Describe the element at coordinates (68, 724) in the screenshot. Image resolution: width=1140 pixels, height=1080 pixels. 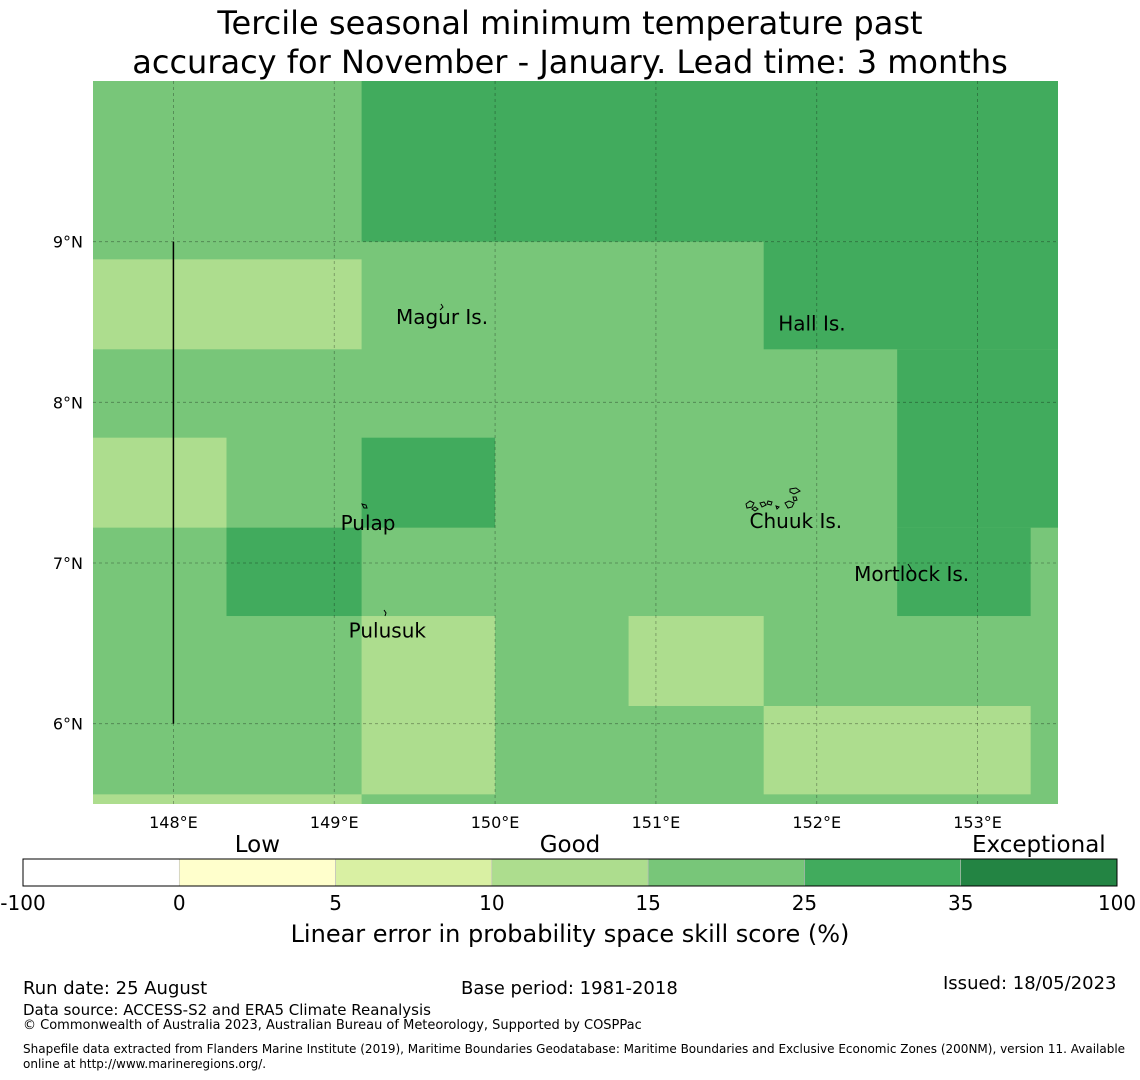
I see `latitude-tick-label: 6°N` at that location.